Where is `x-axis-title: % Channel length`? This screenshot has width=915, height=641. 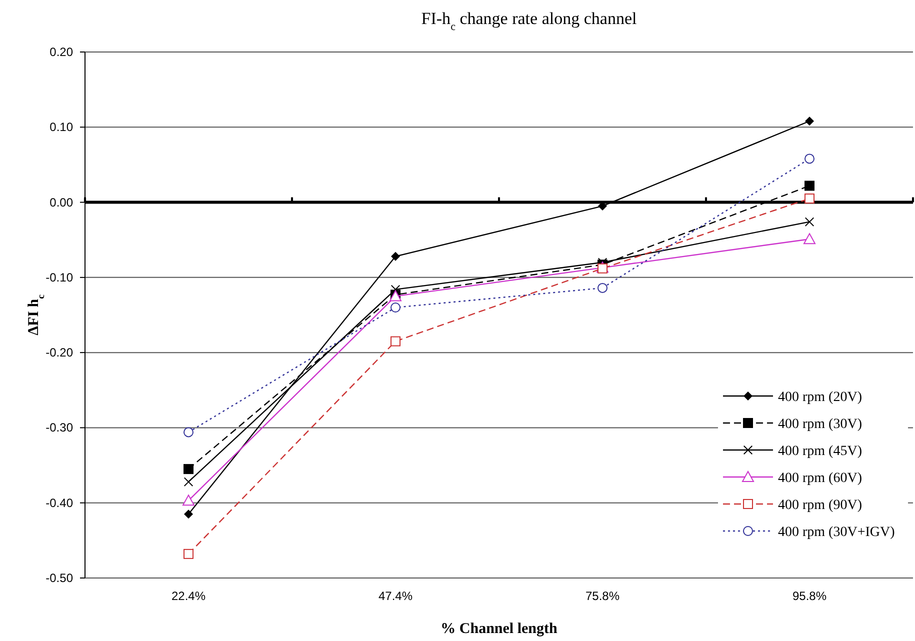
x-axis-title: % Channel length is located at coordinates (499, 629).